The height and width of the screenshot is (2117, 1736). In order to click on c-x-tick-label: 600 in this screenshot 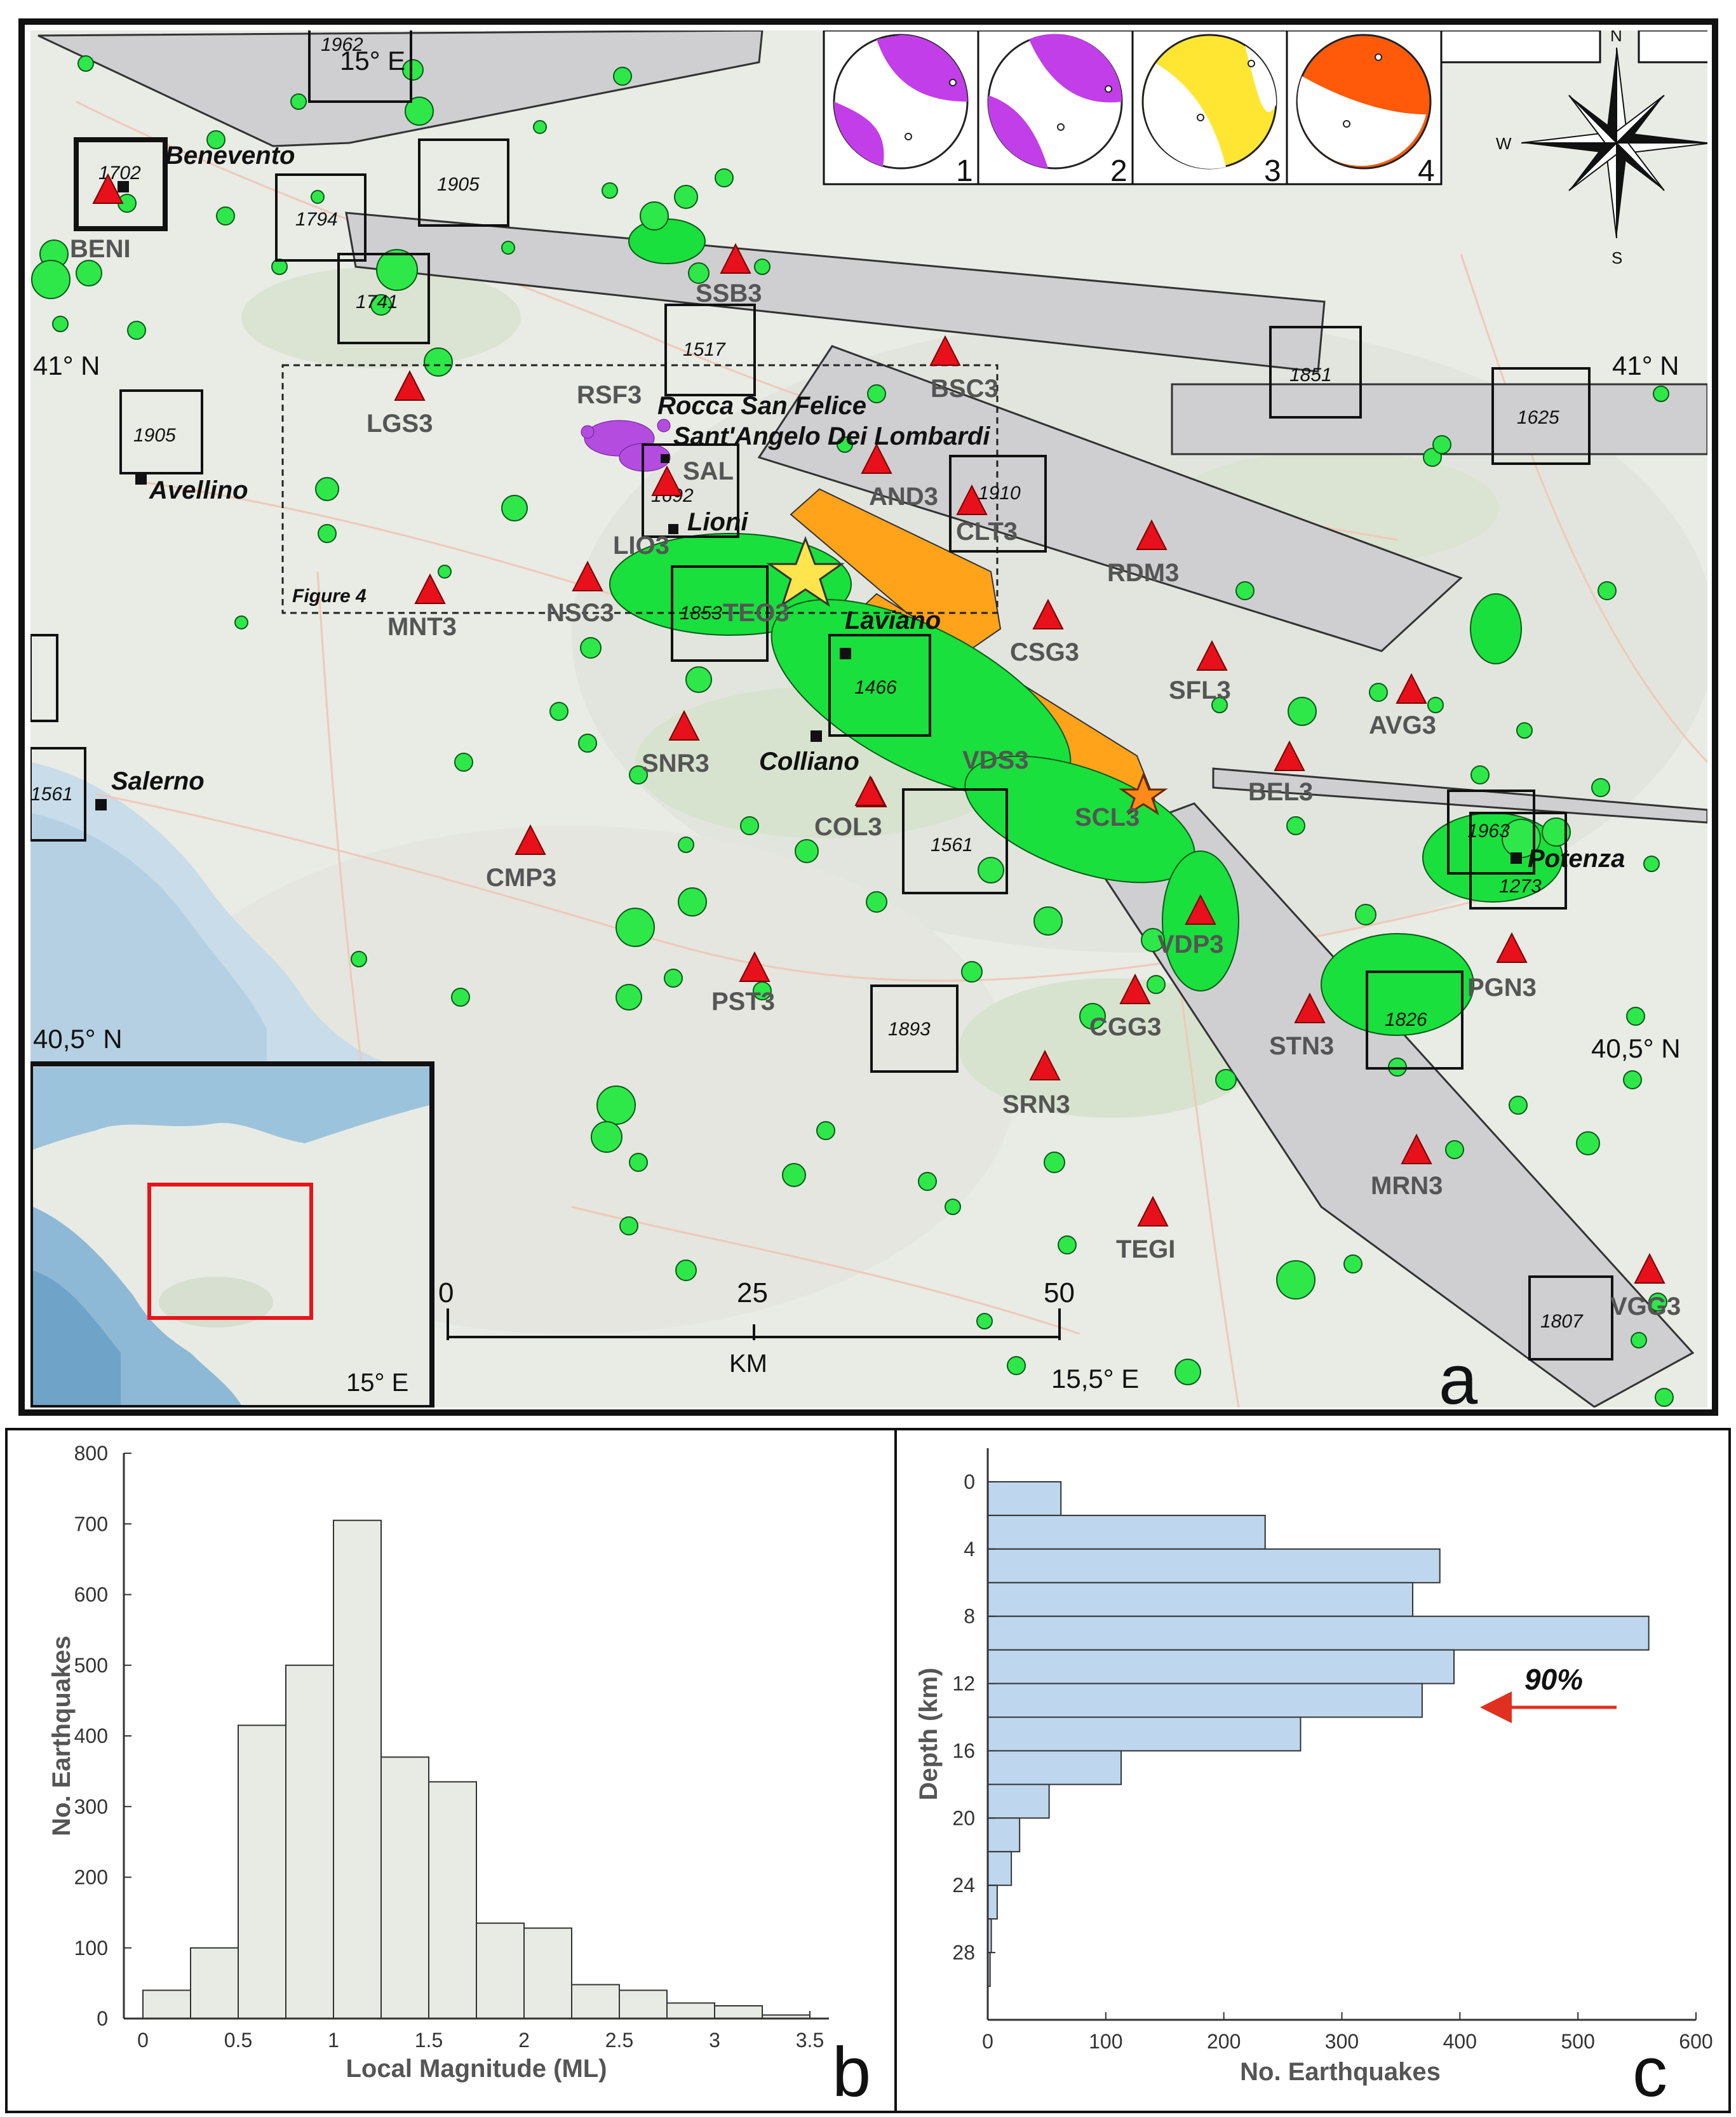, I will do `click(1695, 2041)`.